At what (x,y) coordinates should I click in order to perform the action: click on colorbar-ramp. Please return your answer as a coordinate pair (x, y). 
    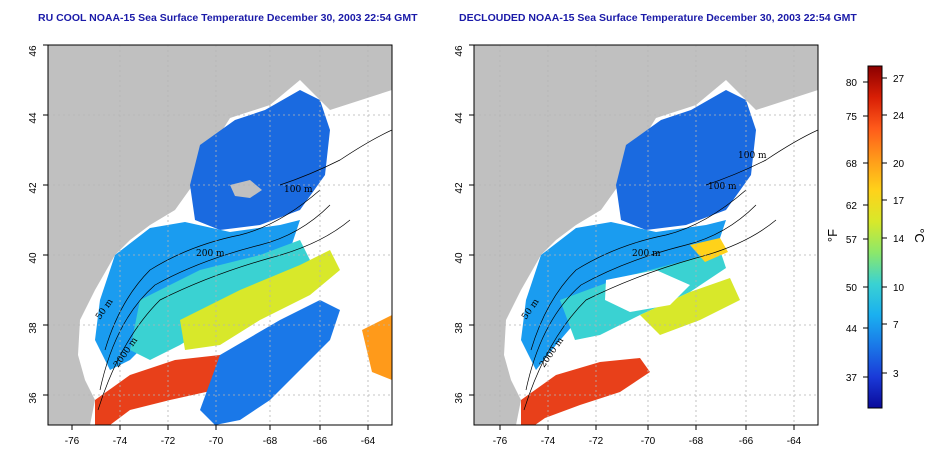
    Looking at the image, I should click on (875, 237).